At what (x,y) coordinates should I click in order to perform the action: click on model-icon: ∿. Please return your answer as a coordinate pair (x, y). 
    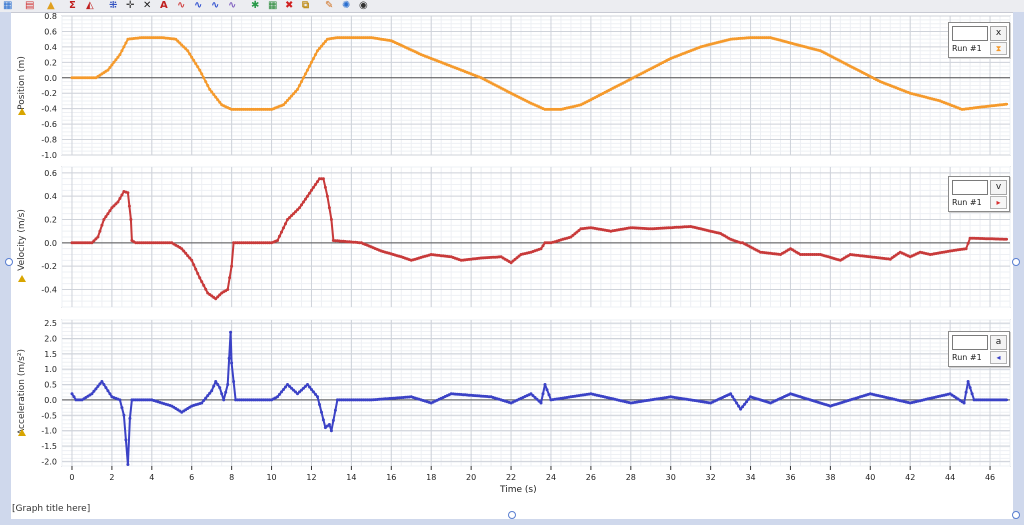
    Looking at the image, I should click on (198, 5).